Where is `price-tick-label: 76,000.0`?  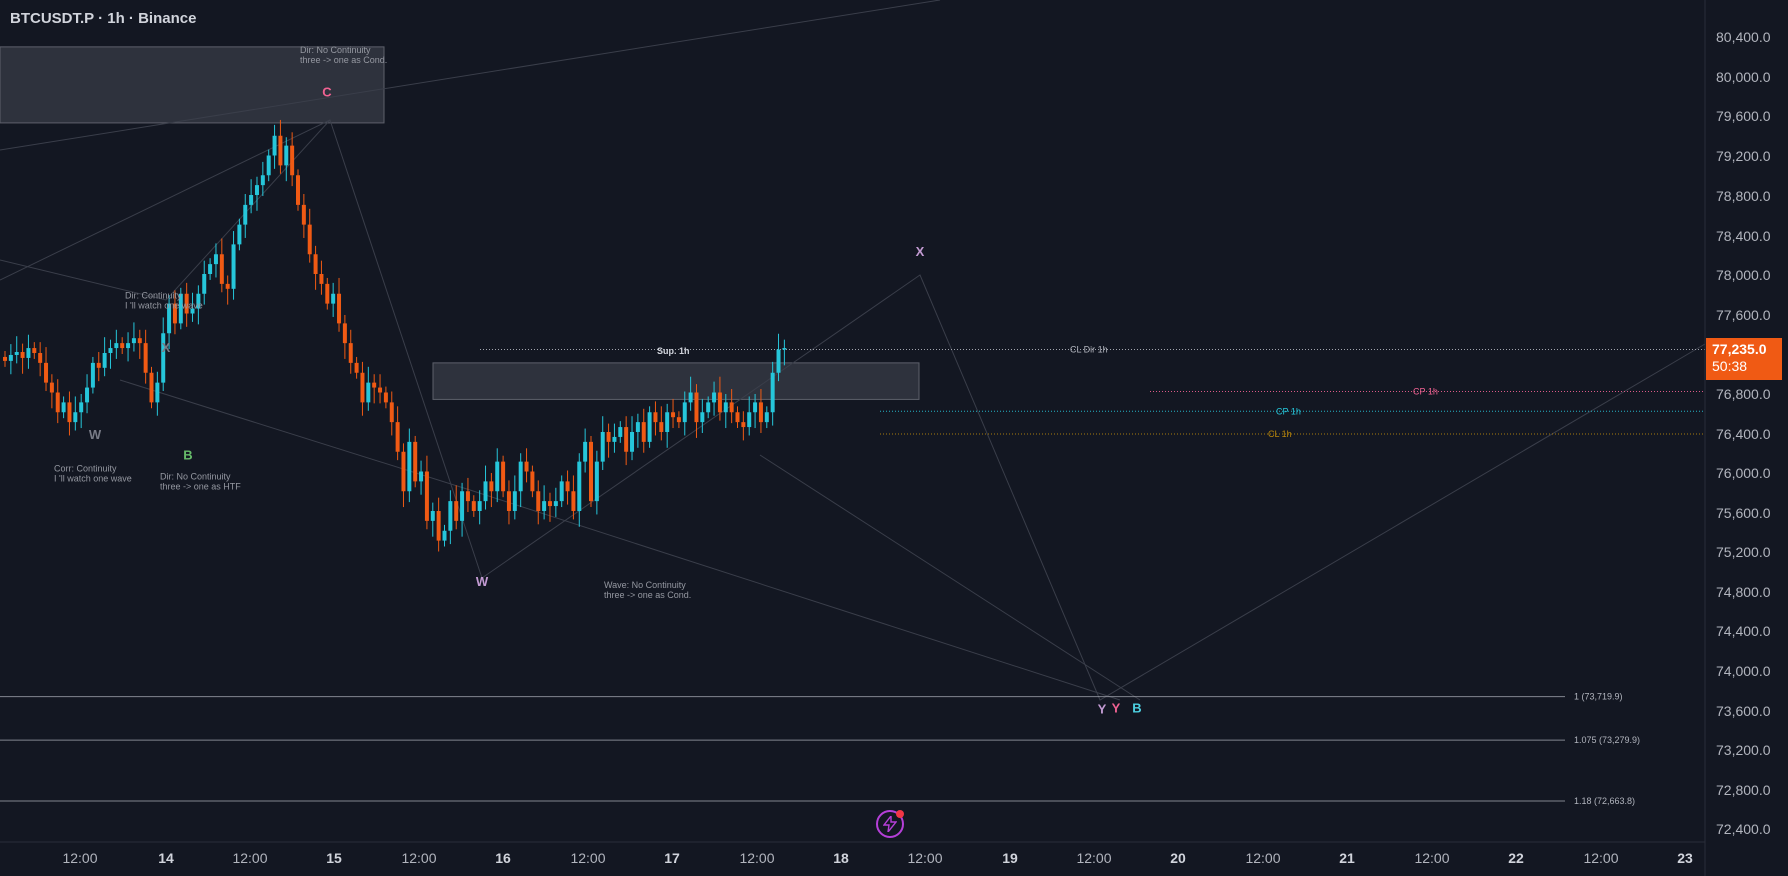 price-tick-label: 76,000.0 is located at coordinates (1743, 473).